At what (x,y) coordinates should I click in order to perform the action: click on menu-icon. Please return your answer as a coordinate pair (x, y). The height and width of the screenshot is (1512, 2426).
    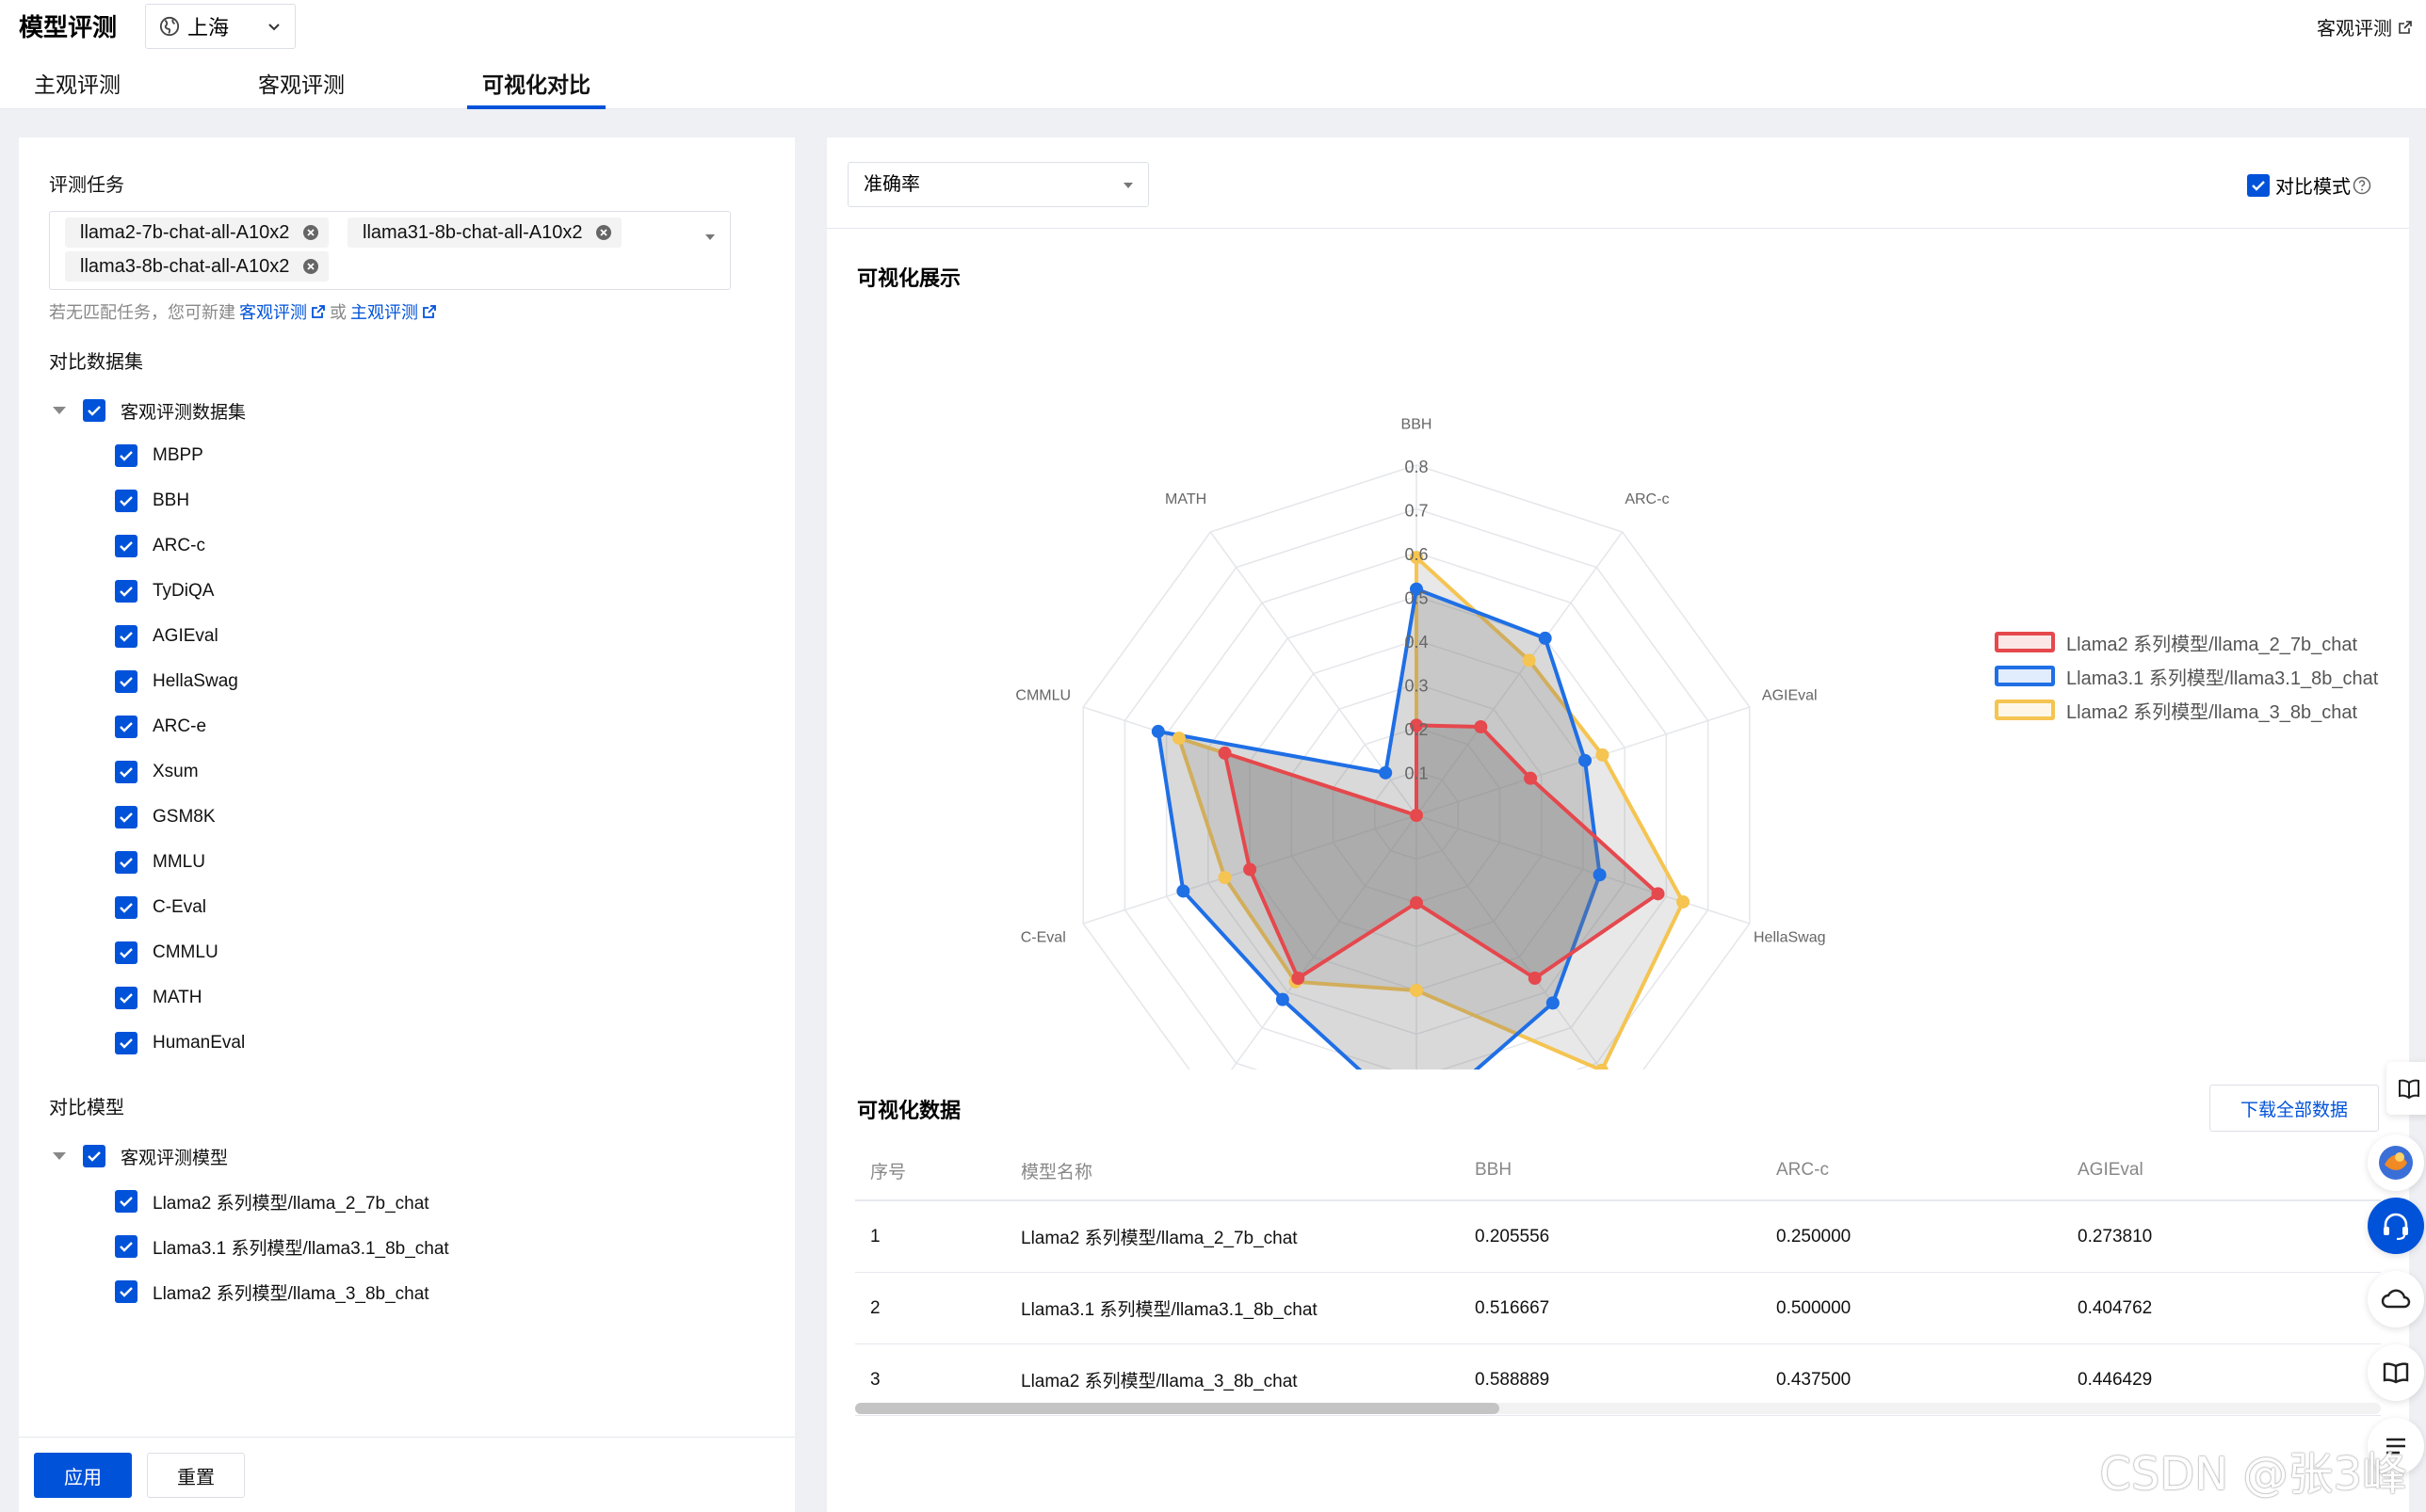
    Looking at the image, I should click on (2396, 1446).